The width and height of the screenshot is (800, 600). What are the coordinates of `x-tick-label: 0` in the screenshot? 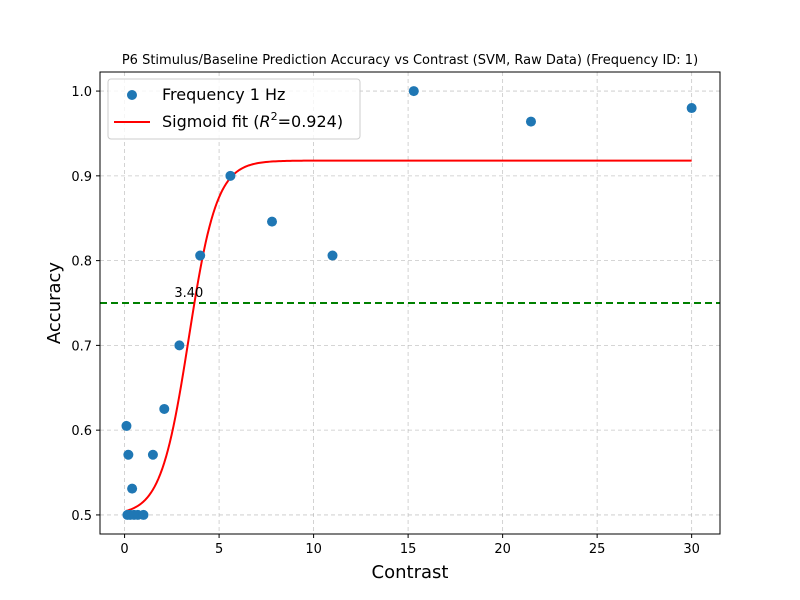 It's located at (124, 549).